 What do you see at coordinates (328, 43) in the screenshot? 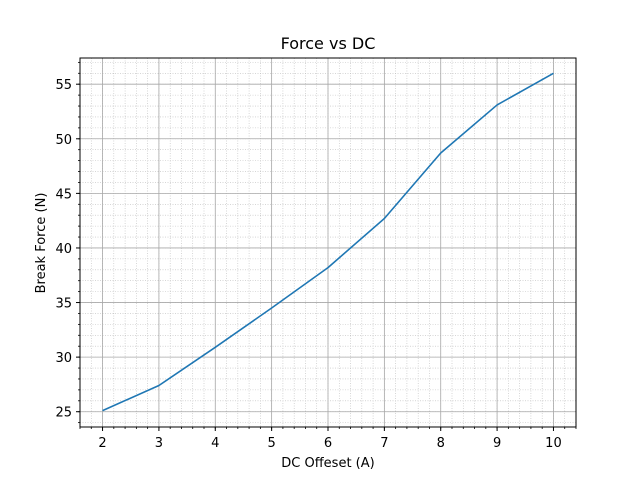
I see `chart-title: Force vs DC` at bounding box center [328, 43].